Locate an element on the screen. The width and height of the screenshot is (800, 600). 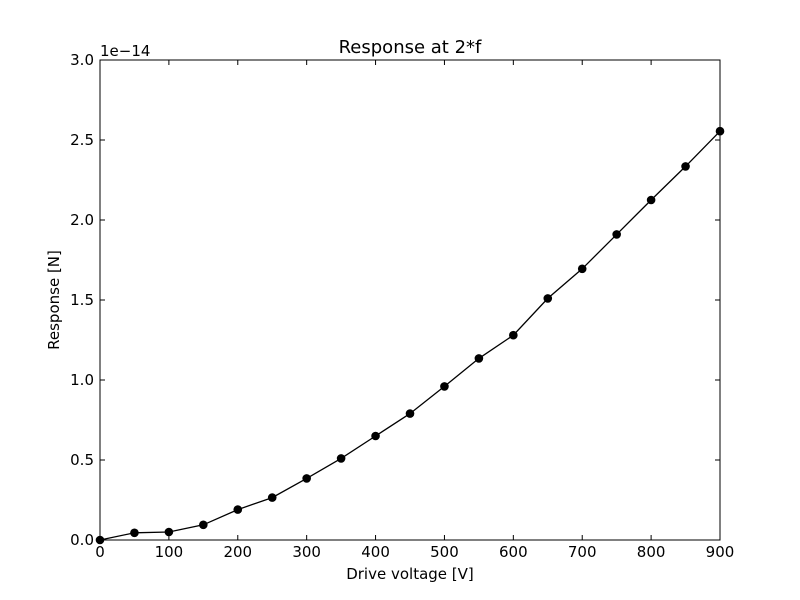
y-tick-label: 3.0 is located at coordinates (82, 60).